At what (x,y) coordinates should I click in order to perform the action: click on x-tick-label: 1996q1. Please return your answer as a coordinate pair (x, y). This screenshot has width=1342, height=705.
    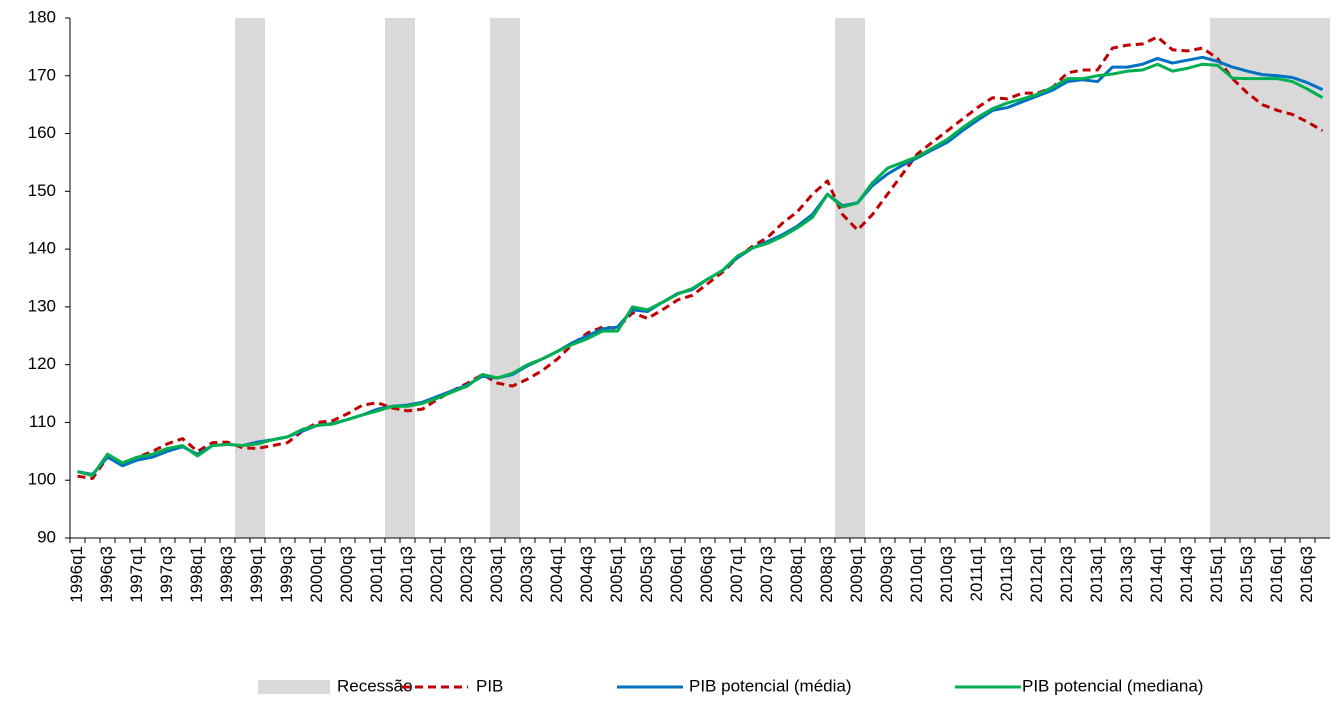
    Looking at the image, I should click on (76, 574).